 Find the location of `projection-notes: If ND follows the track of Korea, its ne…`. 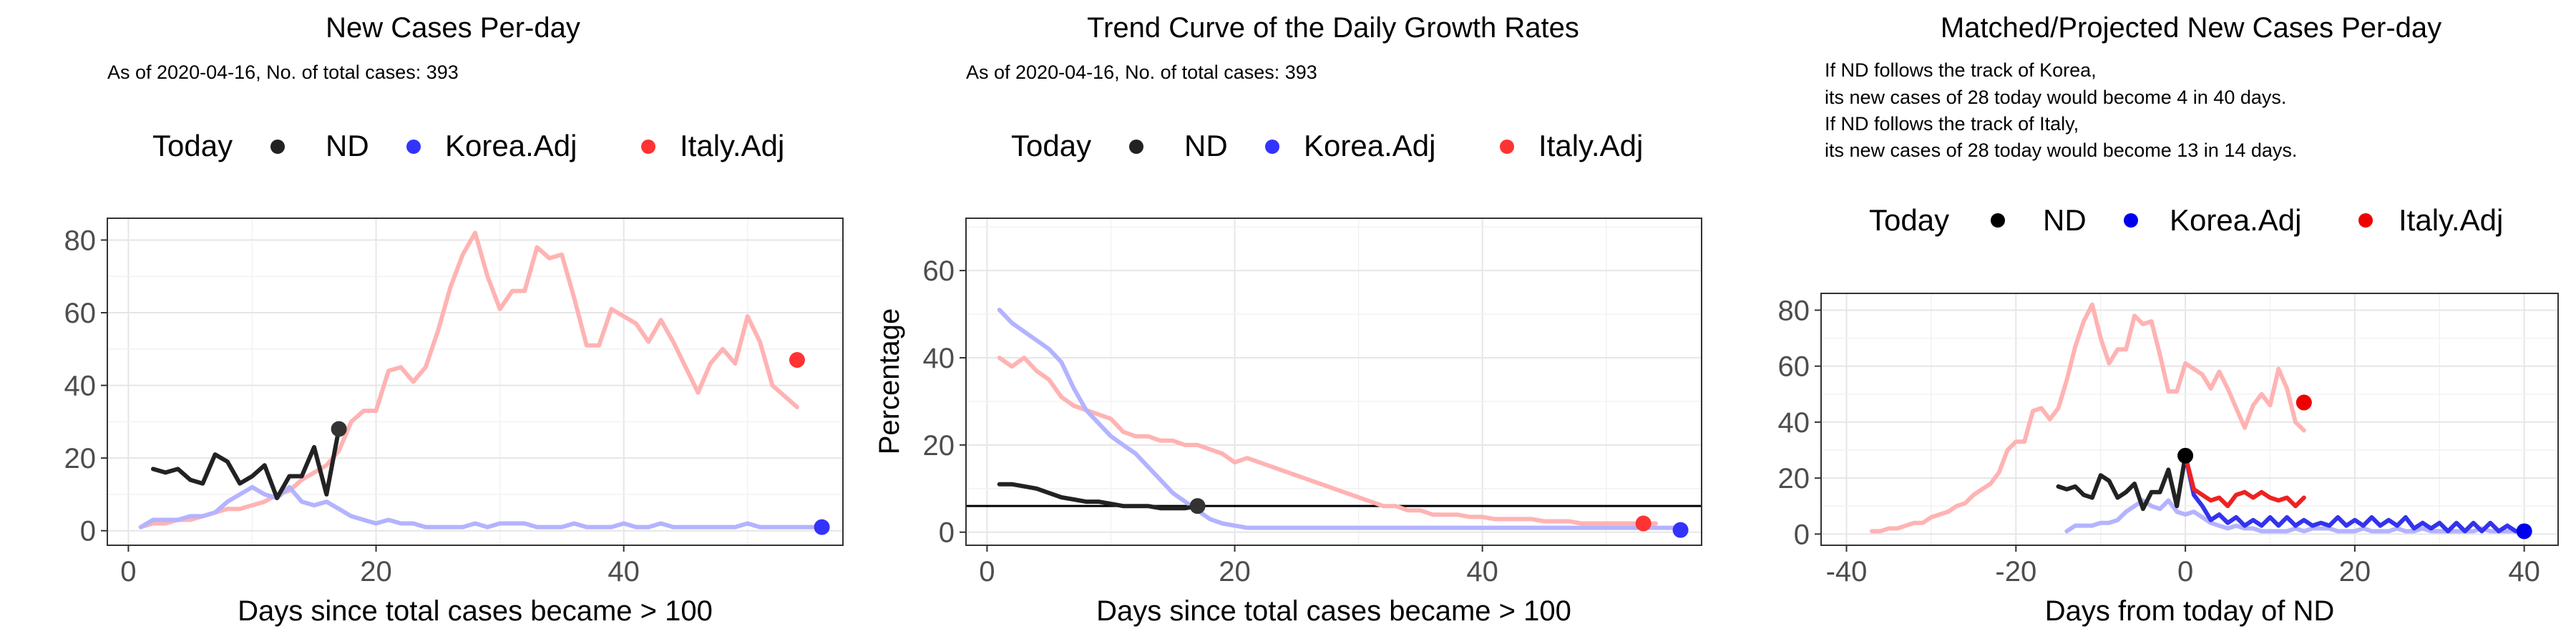

projection-notes: If ND follows the track of Korea, its ne… is located at coordinates (2061, 110).